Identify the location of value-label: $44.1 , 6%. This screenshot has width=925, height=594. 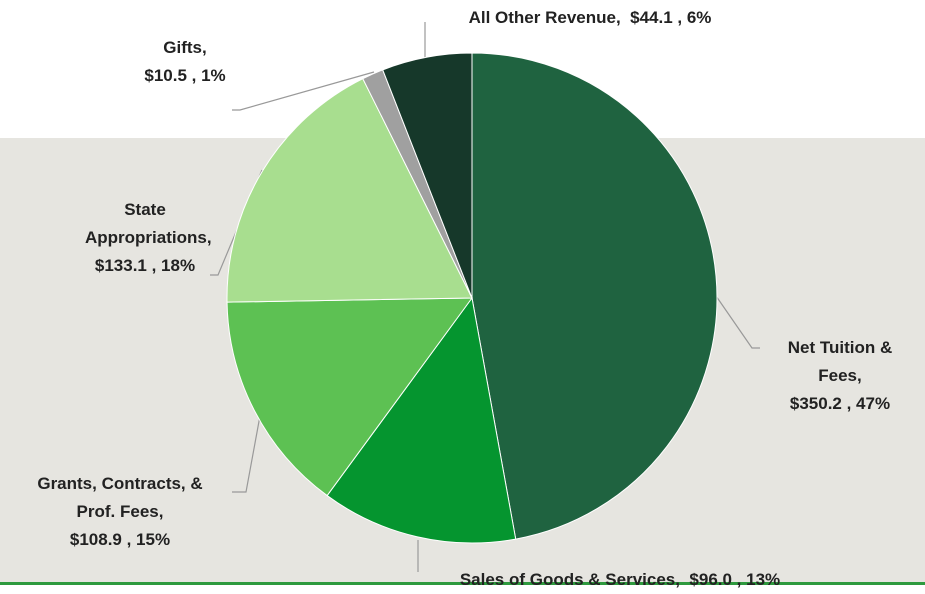
(671, 17).